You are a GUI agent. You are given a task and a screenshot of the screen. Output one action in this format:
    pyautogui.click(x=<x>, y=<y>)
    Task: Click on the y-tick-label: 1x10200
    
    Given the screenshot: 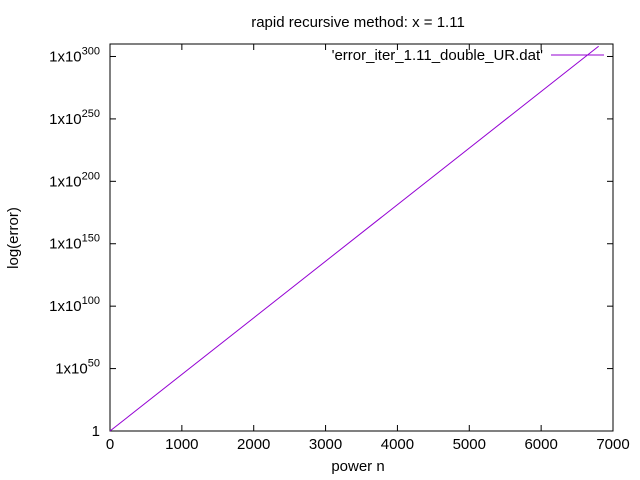 What is the action you would take?
    pyautogui.click(x=74, y=180)
    